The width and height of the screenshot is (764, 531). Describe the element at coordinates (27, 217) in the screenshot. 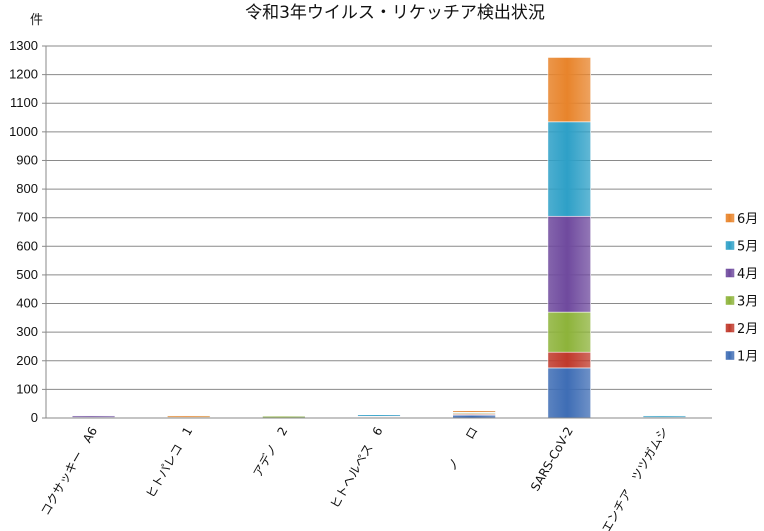

I see `y-tick-label: 700` at that location.